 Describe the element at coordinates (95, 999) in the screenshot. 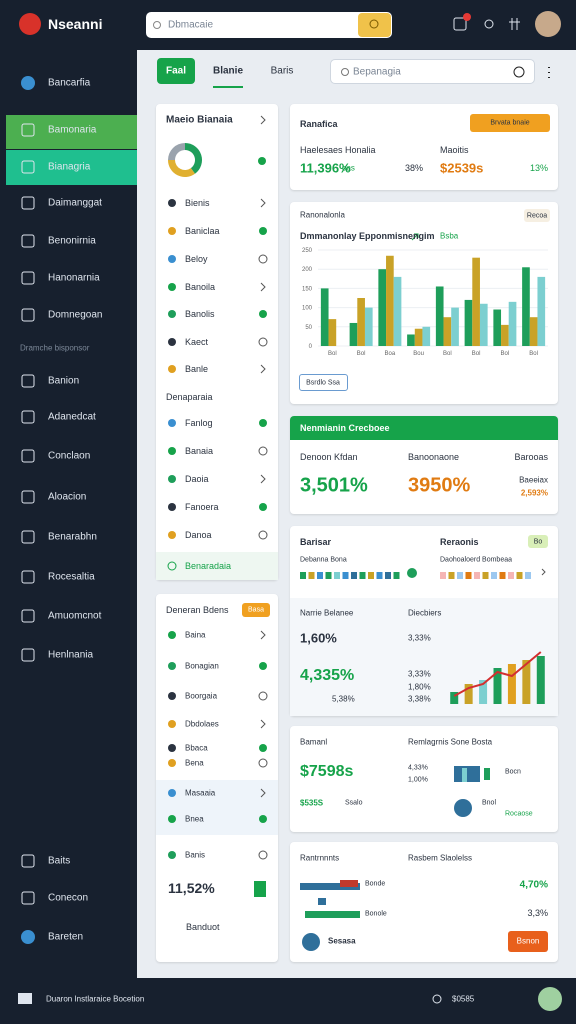

I see `footer-text: Duaron Instlaraice Bocetion` at that location.